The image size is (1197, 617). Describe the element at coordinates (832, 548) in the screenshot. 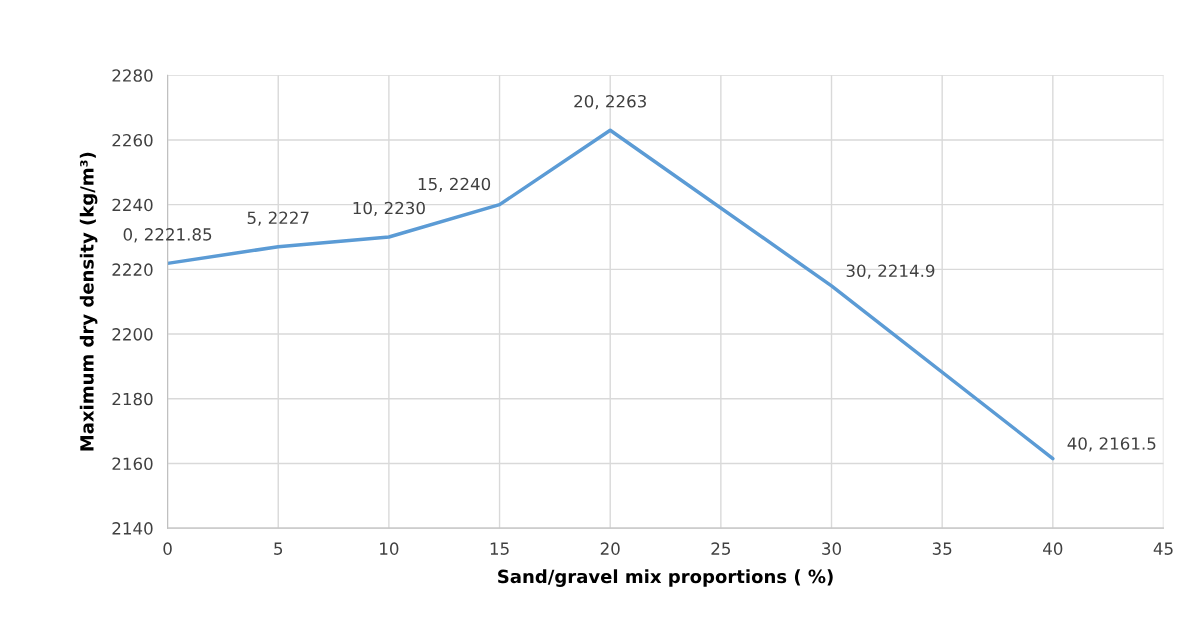

I see `x-tick-label: 30` at that location.